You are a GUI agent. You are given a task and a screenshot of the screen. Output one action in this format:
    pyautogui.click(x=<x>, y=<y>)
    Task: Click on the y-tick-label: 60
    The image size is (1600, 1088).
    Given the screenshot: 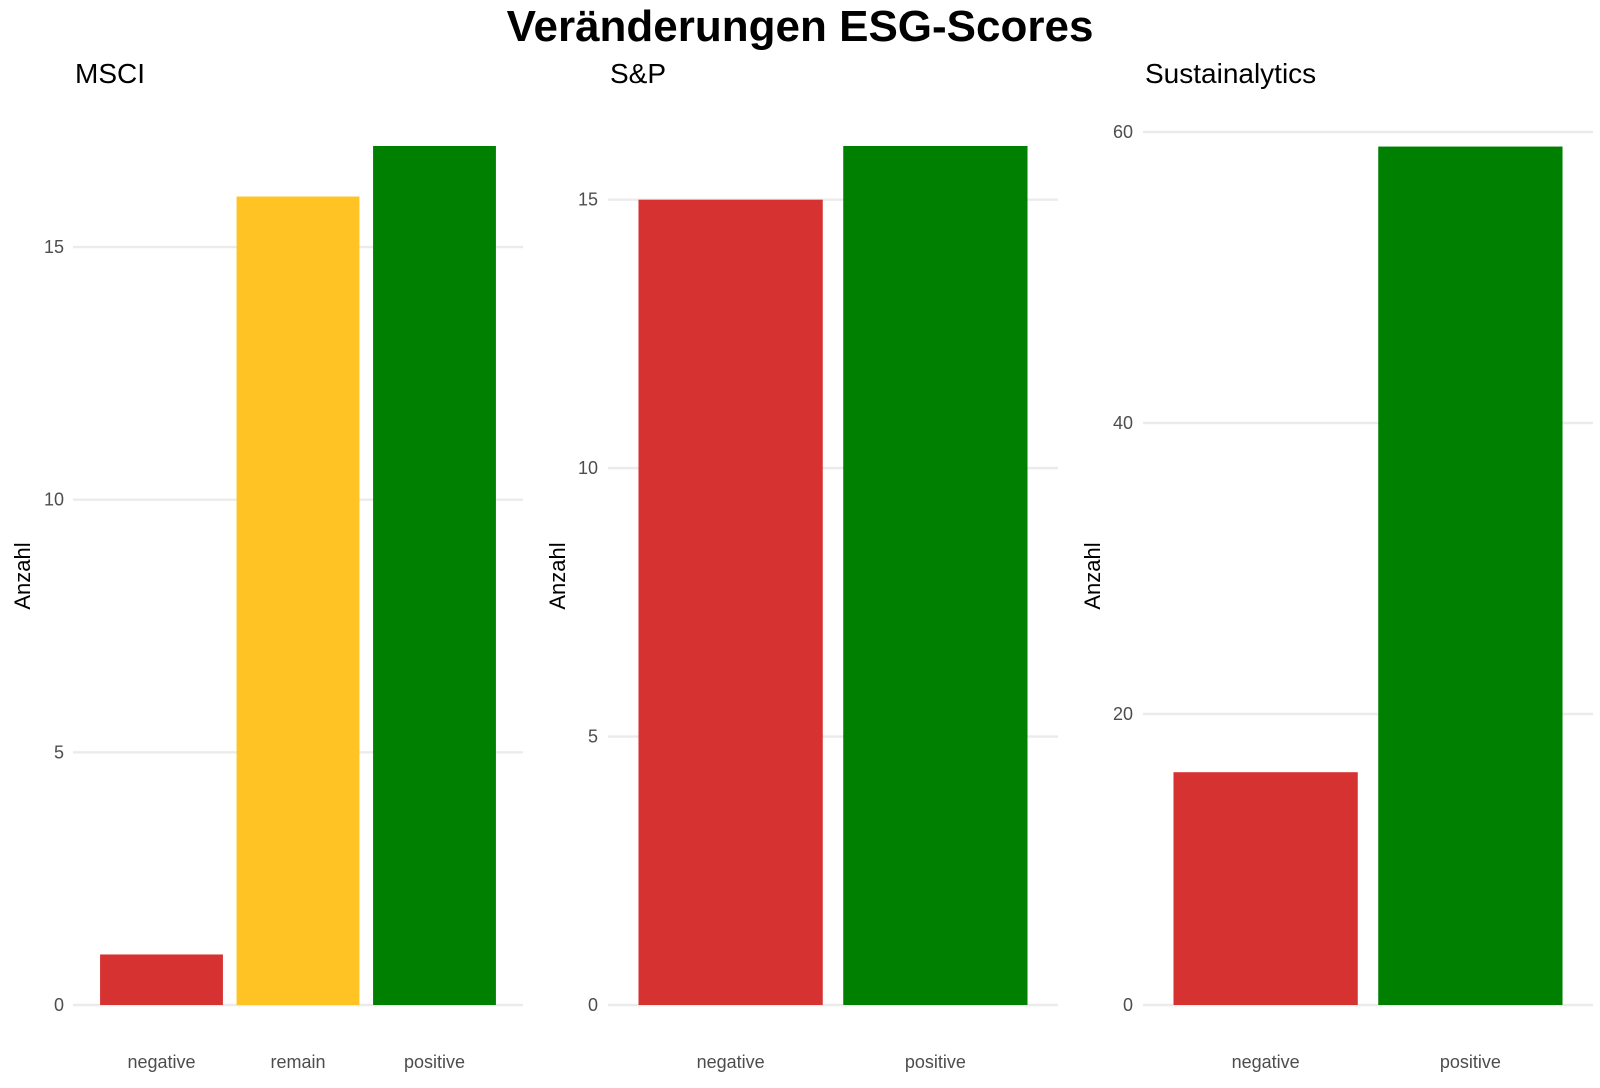 What is the action you would take?
    pyautogui.click(x=1123, y=132)
    